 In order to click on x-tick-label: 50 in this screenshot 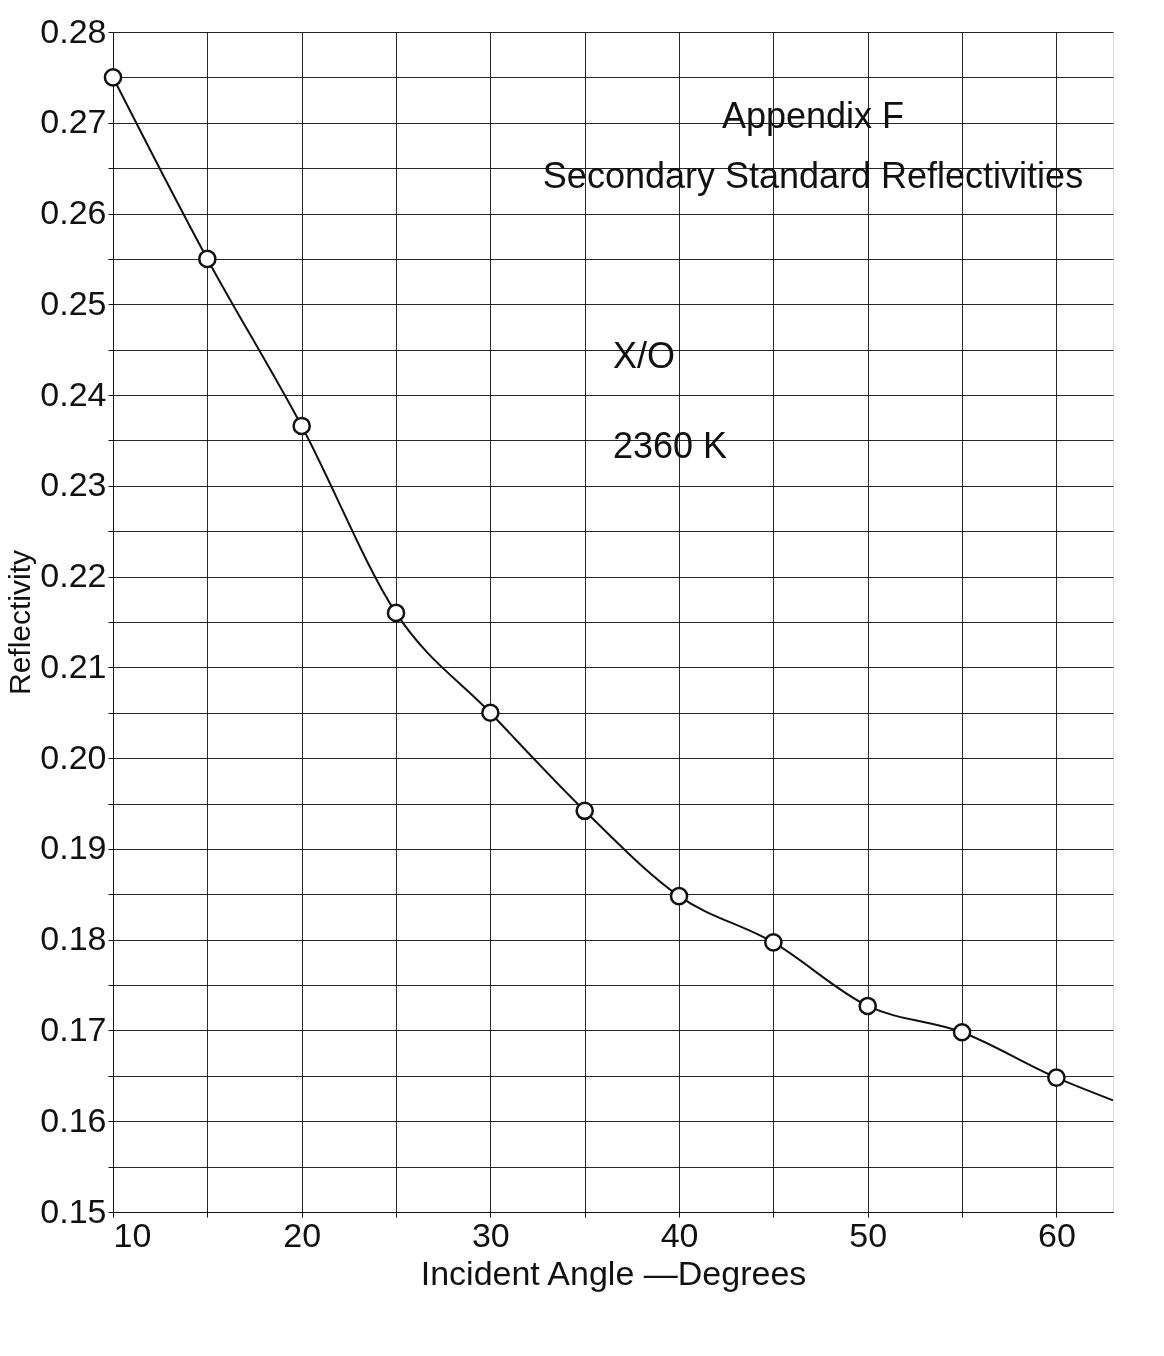, I will do `click(868, 1234)`.